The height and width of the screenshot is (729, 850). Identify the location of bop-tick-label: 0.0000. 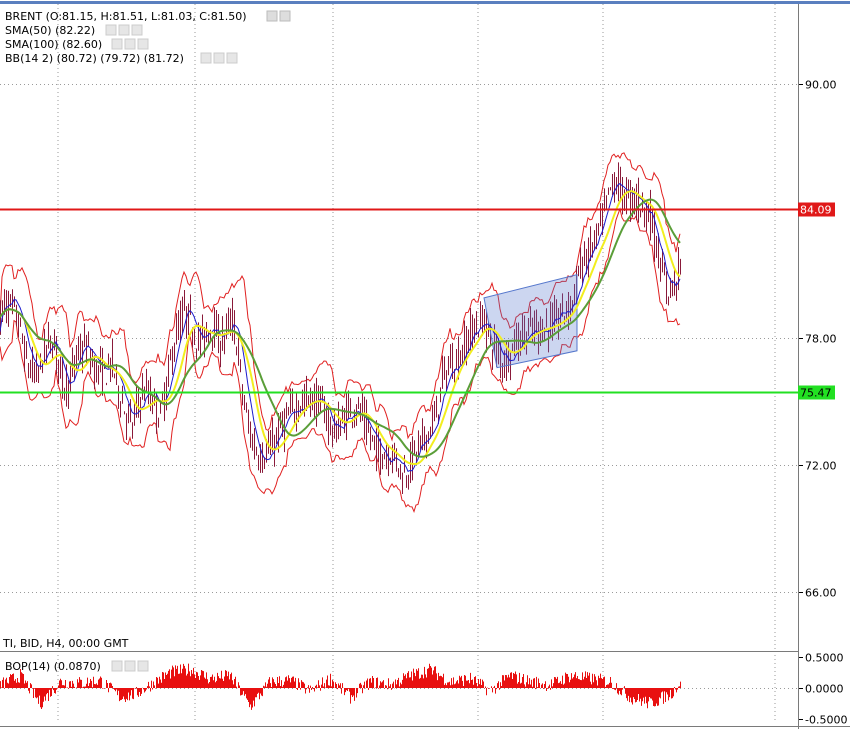
(824, 689).